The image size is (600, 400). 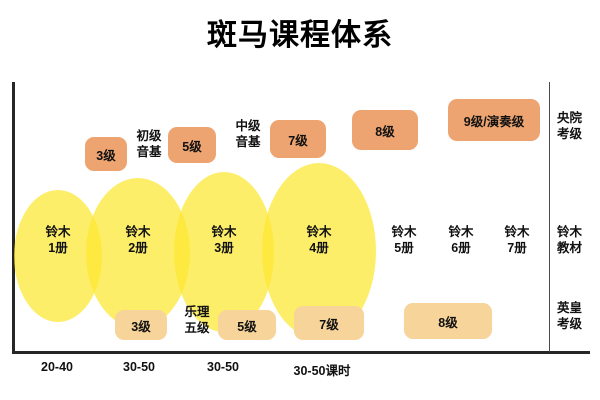 What do you see at coordinates (461, 240) in the screenshot?
I see `suzuki-book-6-label: 铃木 6册` at bounding box center [461, 240].